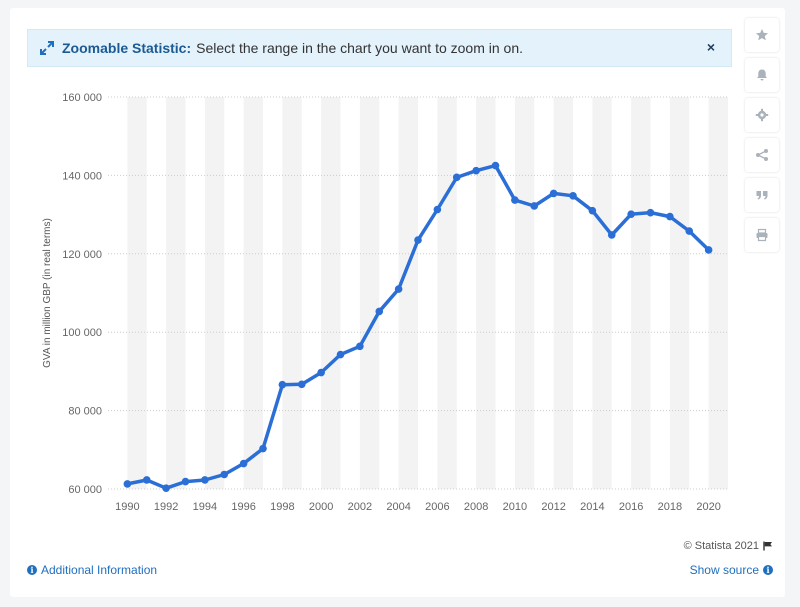 The image size is (800, 607). Describe the element at coordinates (437, 507) in the screenshot. I see `x-tick-label: 2006` at that location.